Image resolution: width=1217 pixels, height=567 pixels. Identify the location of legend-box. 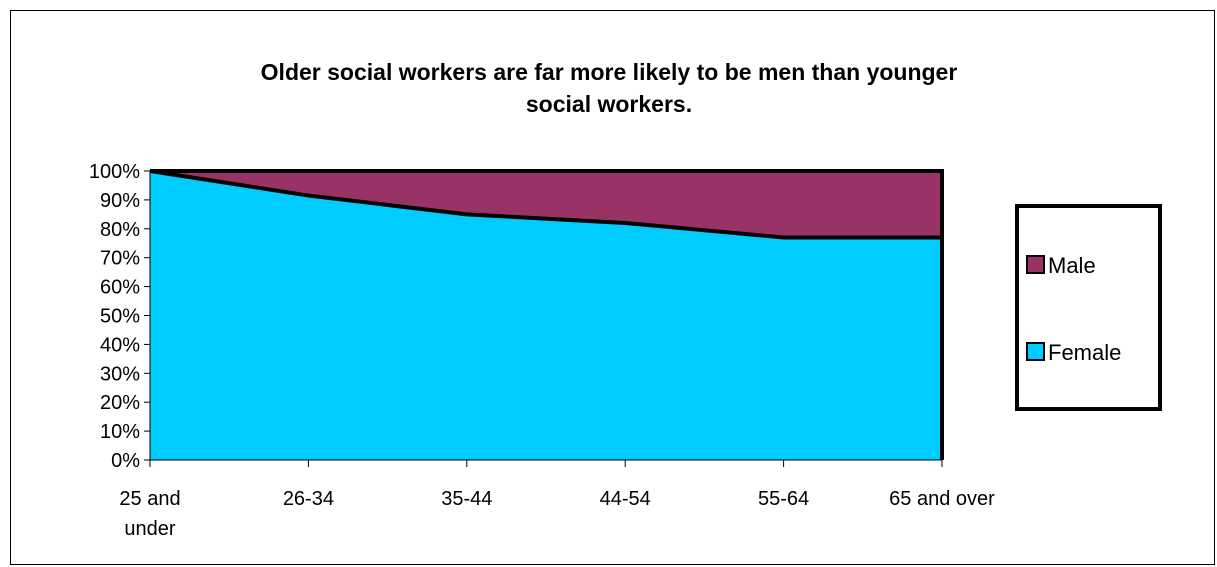
(1088, 307).